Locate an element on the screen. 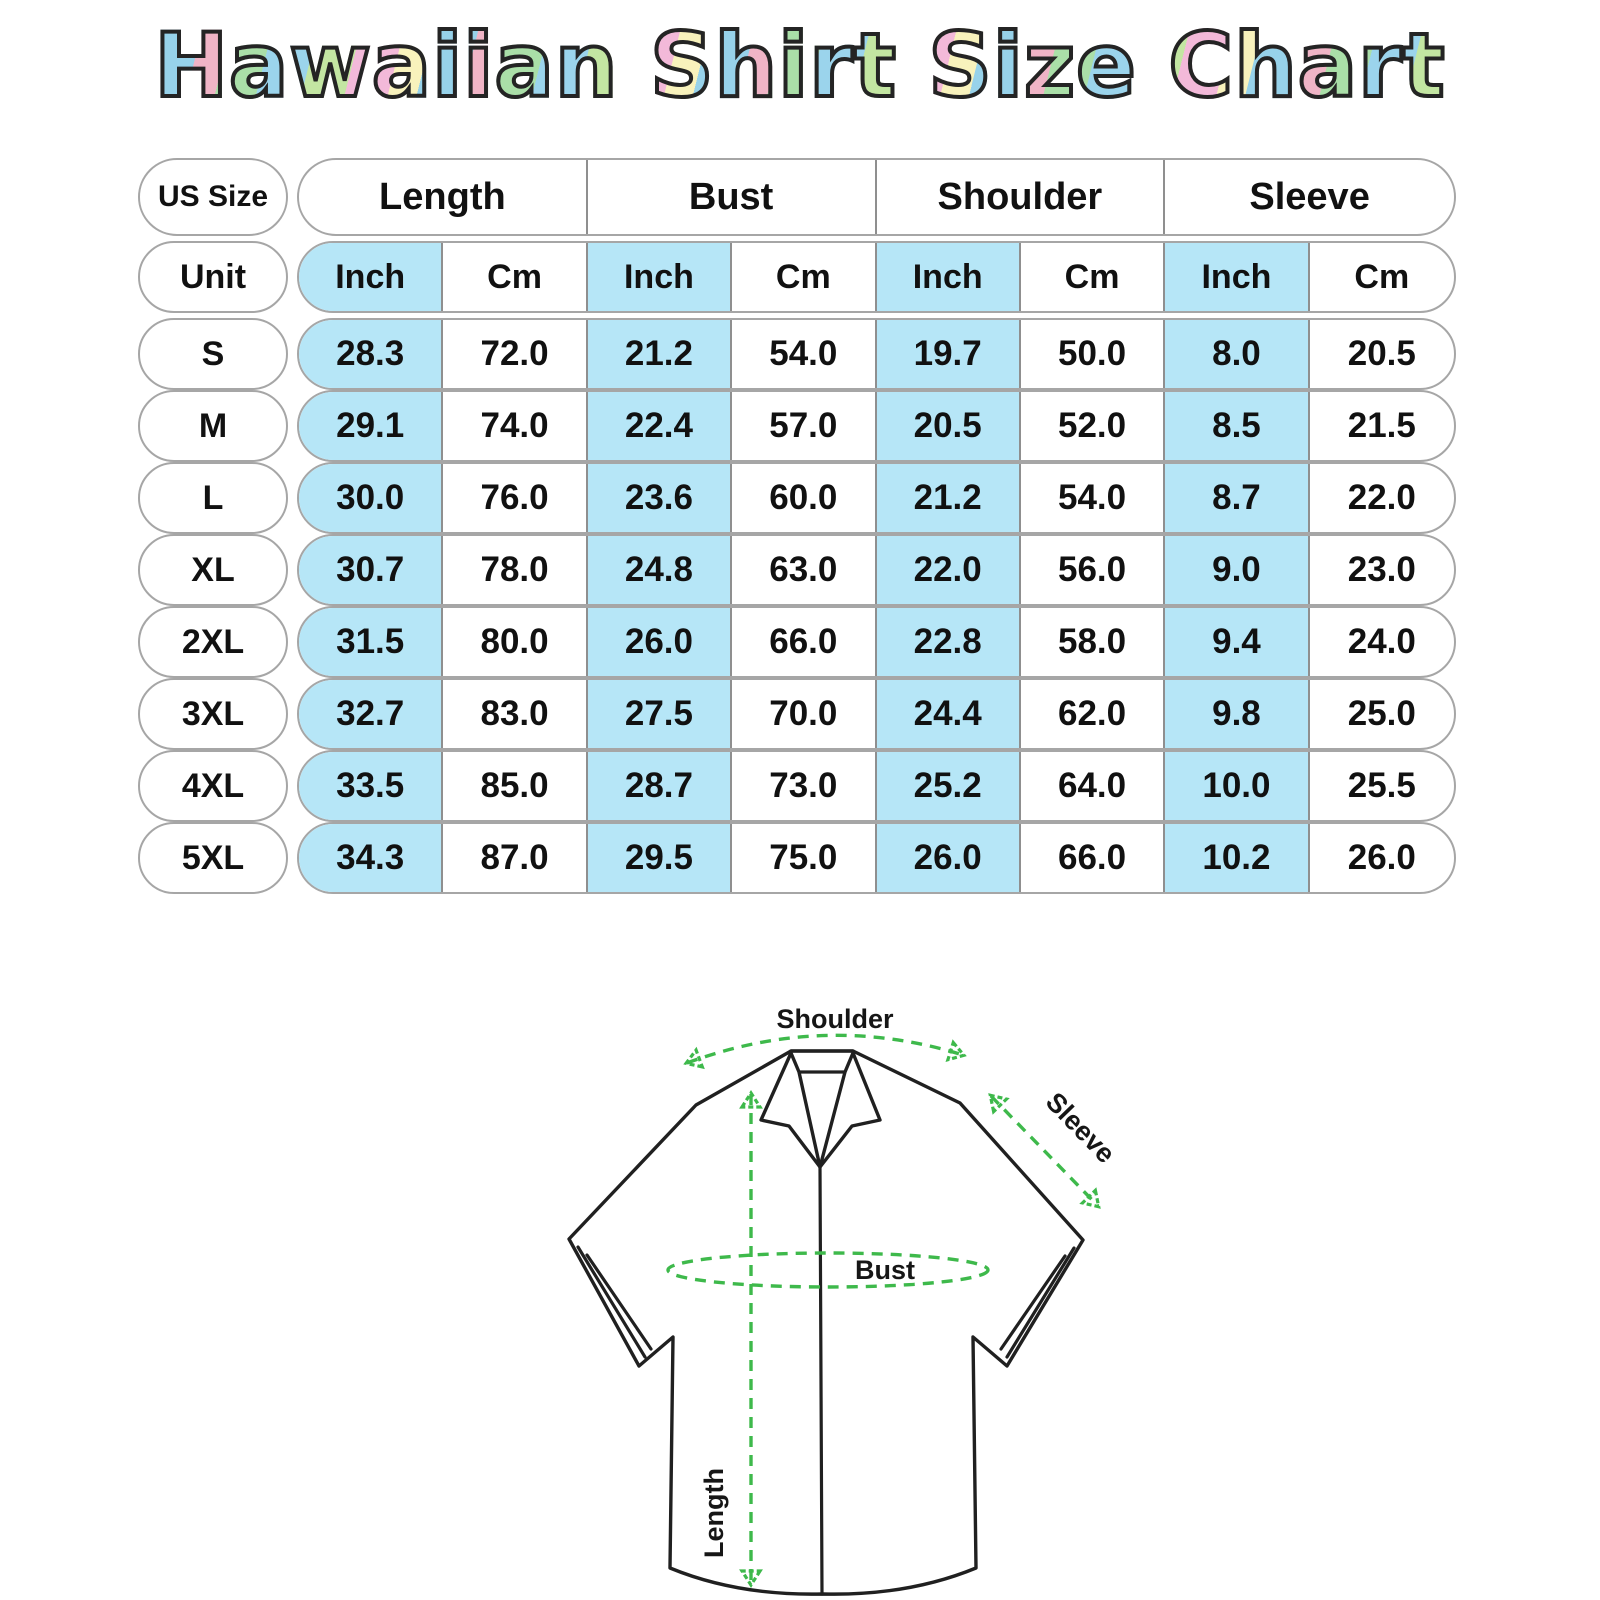 This screenshot has height=1600, width=1600. size-label: XL is located at coordinates (213, 570).